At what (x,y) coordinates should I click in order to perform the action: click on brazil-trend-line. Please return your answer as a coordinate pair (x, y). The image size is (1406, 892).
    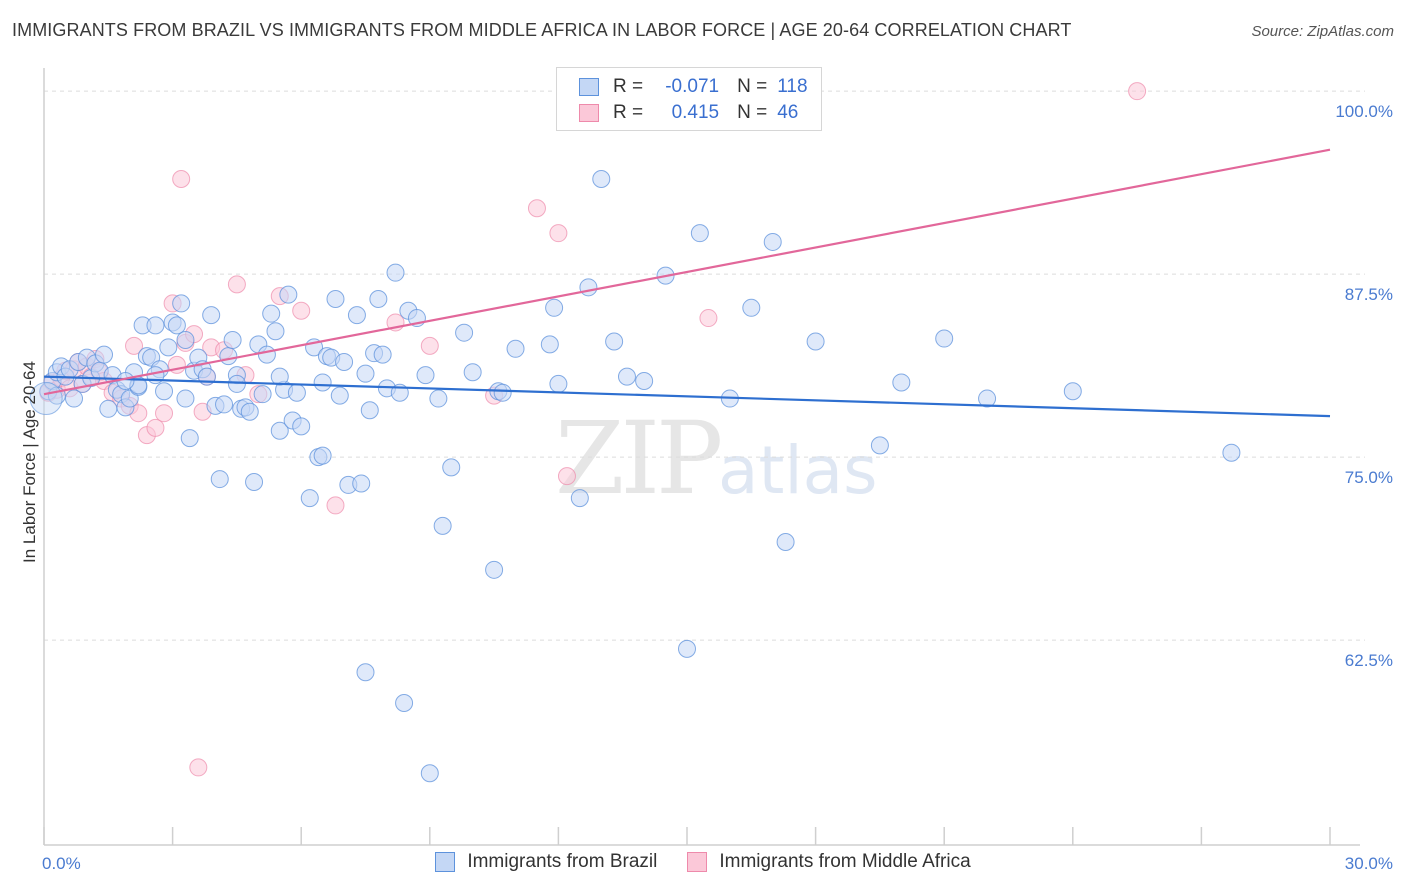
    Looking at the image, I should click on (687, 396).